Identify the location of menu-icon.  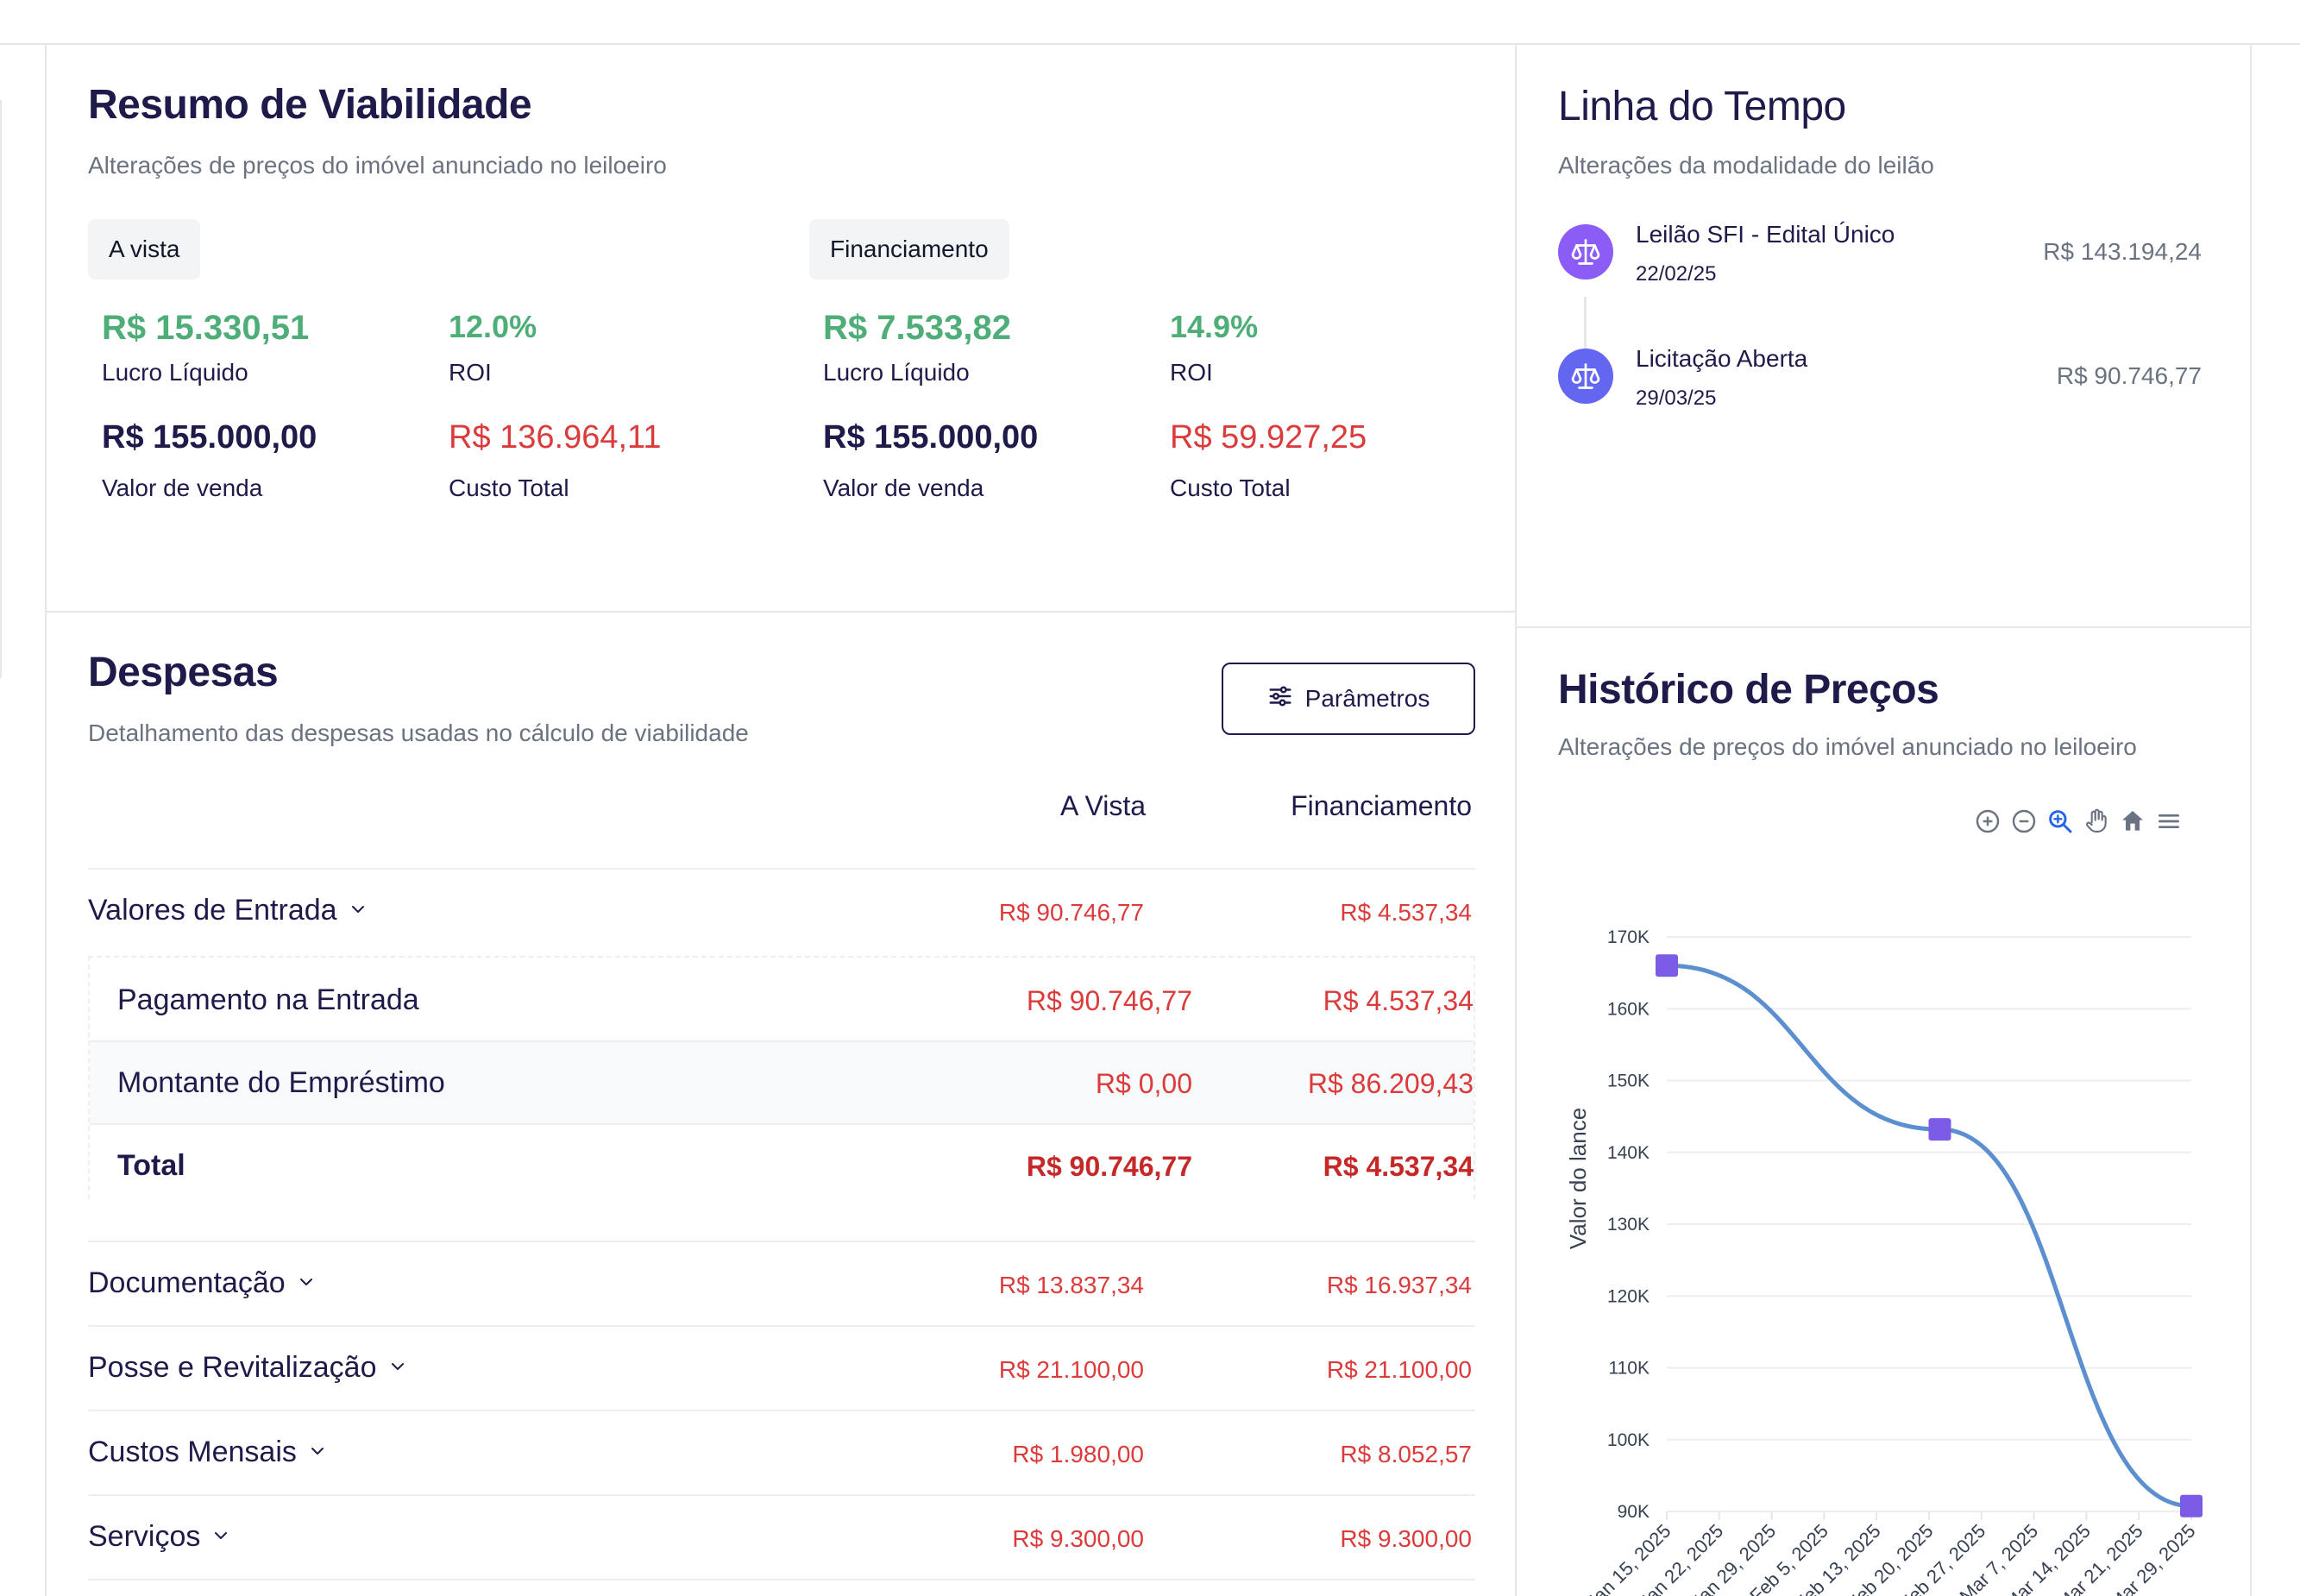
(2169, 821).